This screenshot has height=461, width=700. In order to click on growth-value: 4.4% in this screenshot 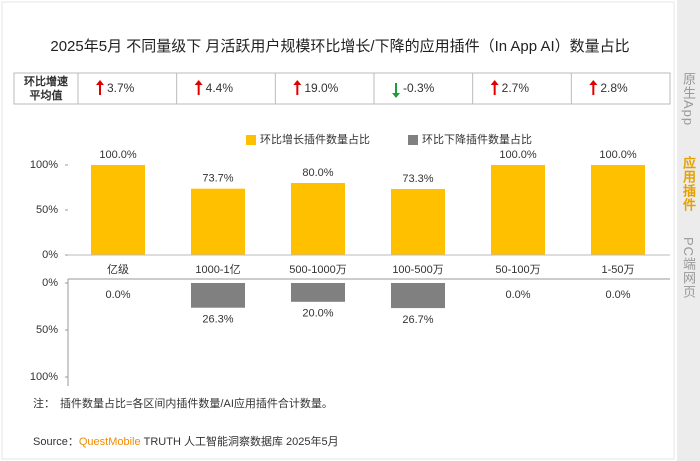, I will do `click(220, 88)`.